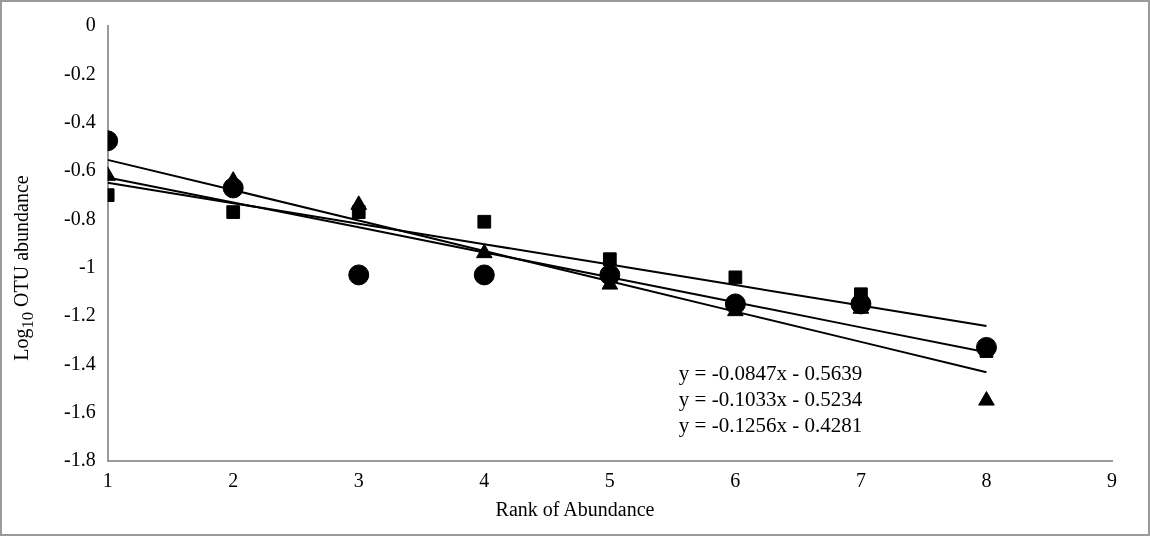 The width and height of the screenshot is (1150, 536). Describe the element at coordinates (770, 424) in the screenshot. I see `annotation: y = -0.1256x - 0.4281` at that location.